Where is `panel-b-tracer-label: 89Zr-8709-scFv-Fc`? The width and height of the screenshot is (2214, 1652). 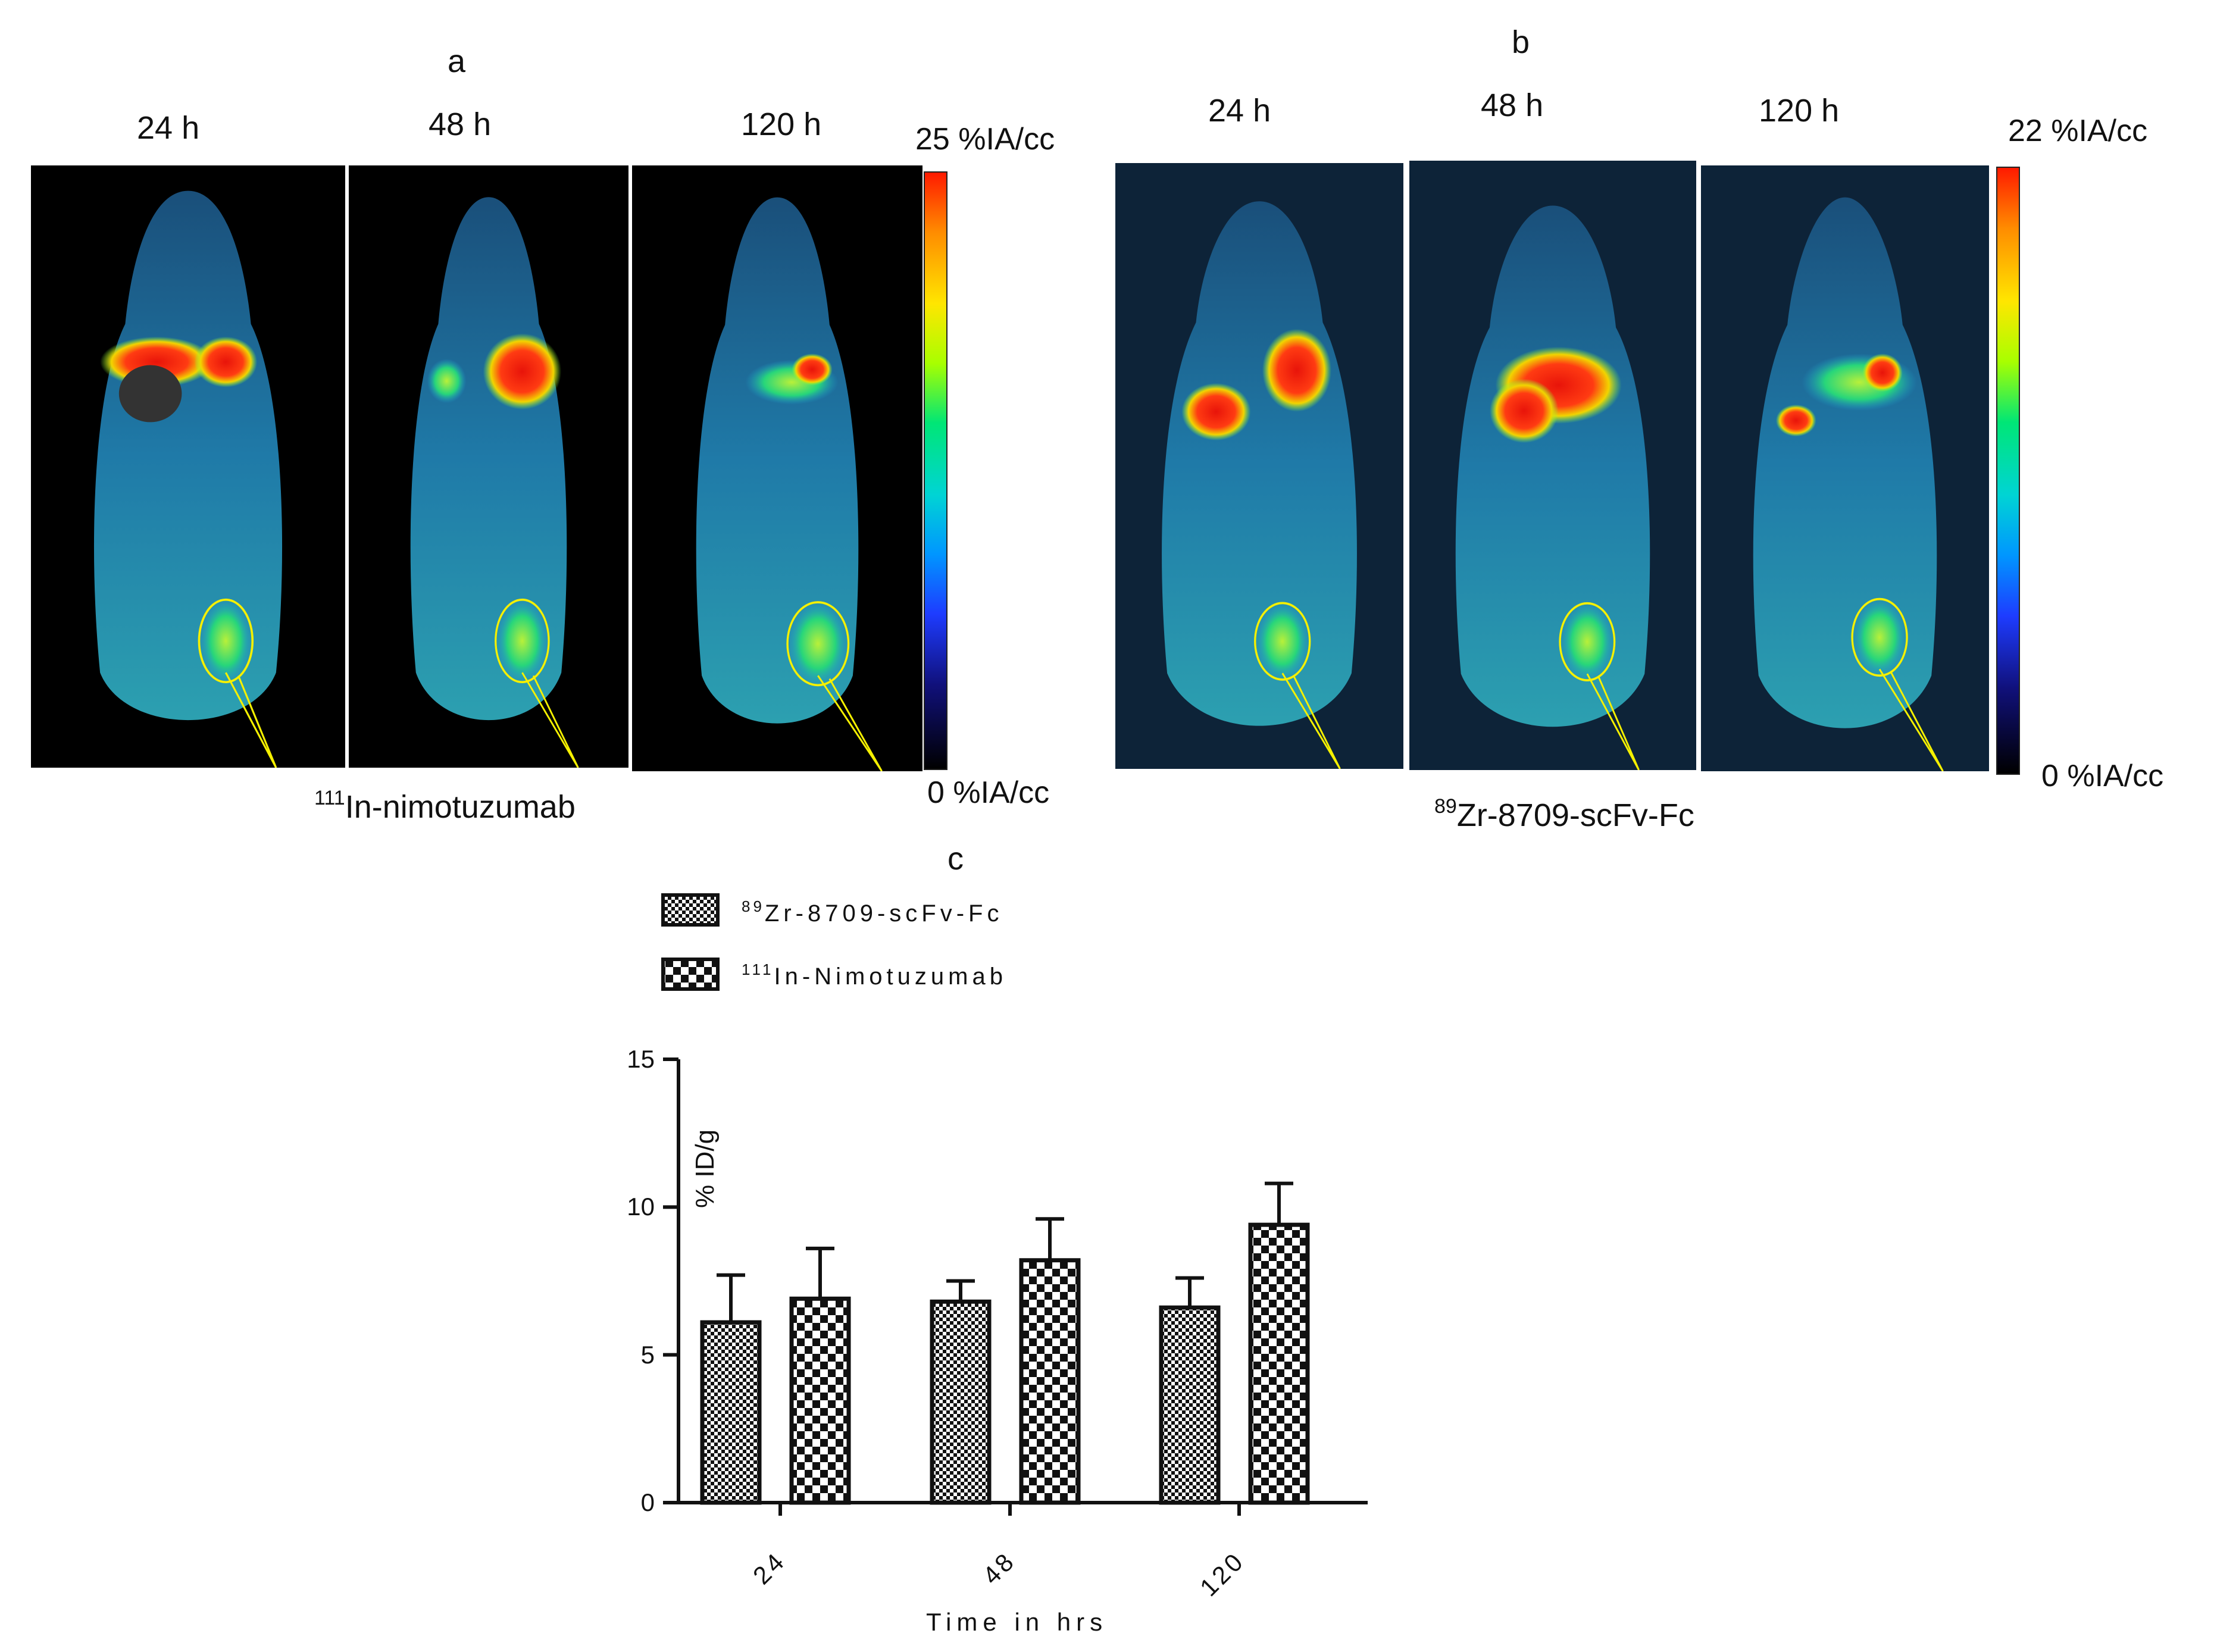 panel-b-tracer-label: 89Zr-8709-scFv-Fc is located at coordinates (1564, 814).